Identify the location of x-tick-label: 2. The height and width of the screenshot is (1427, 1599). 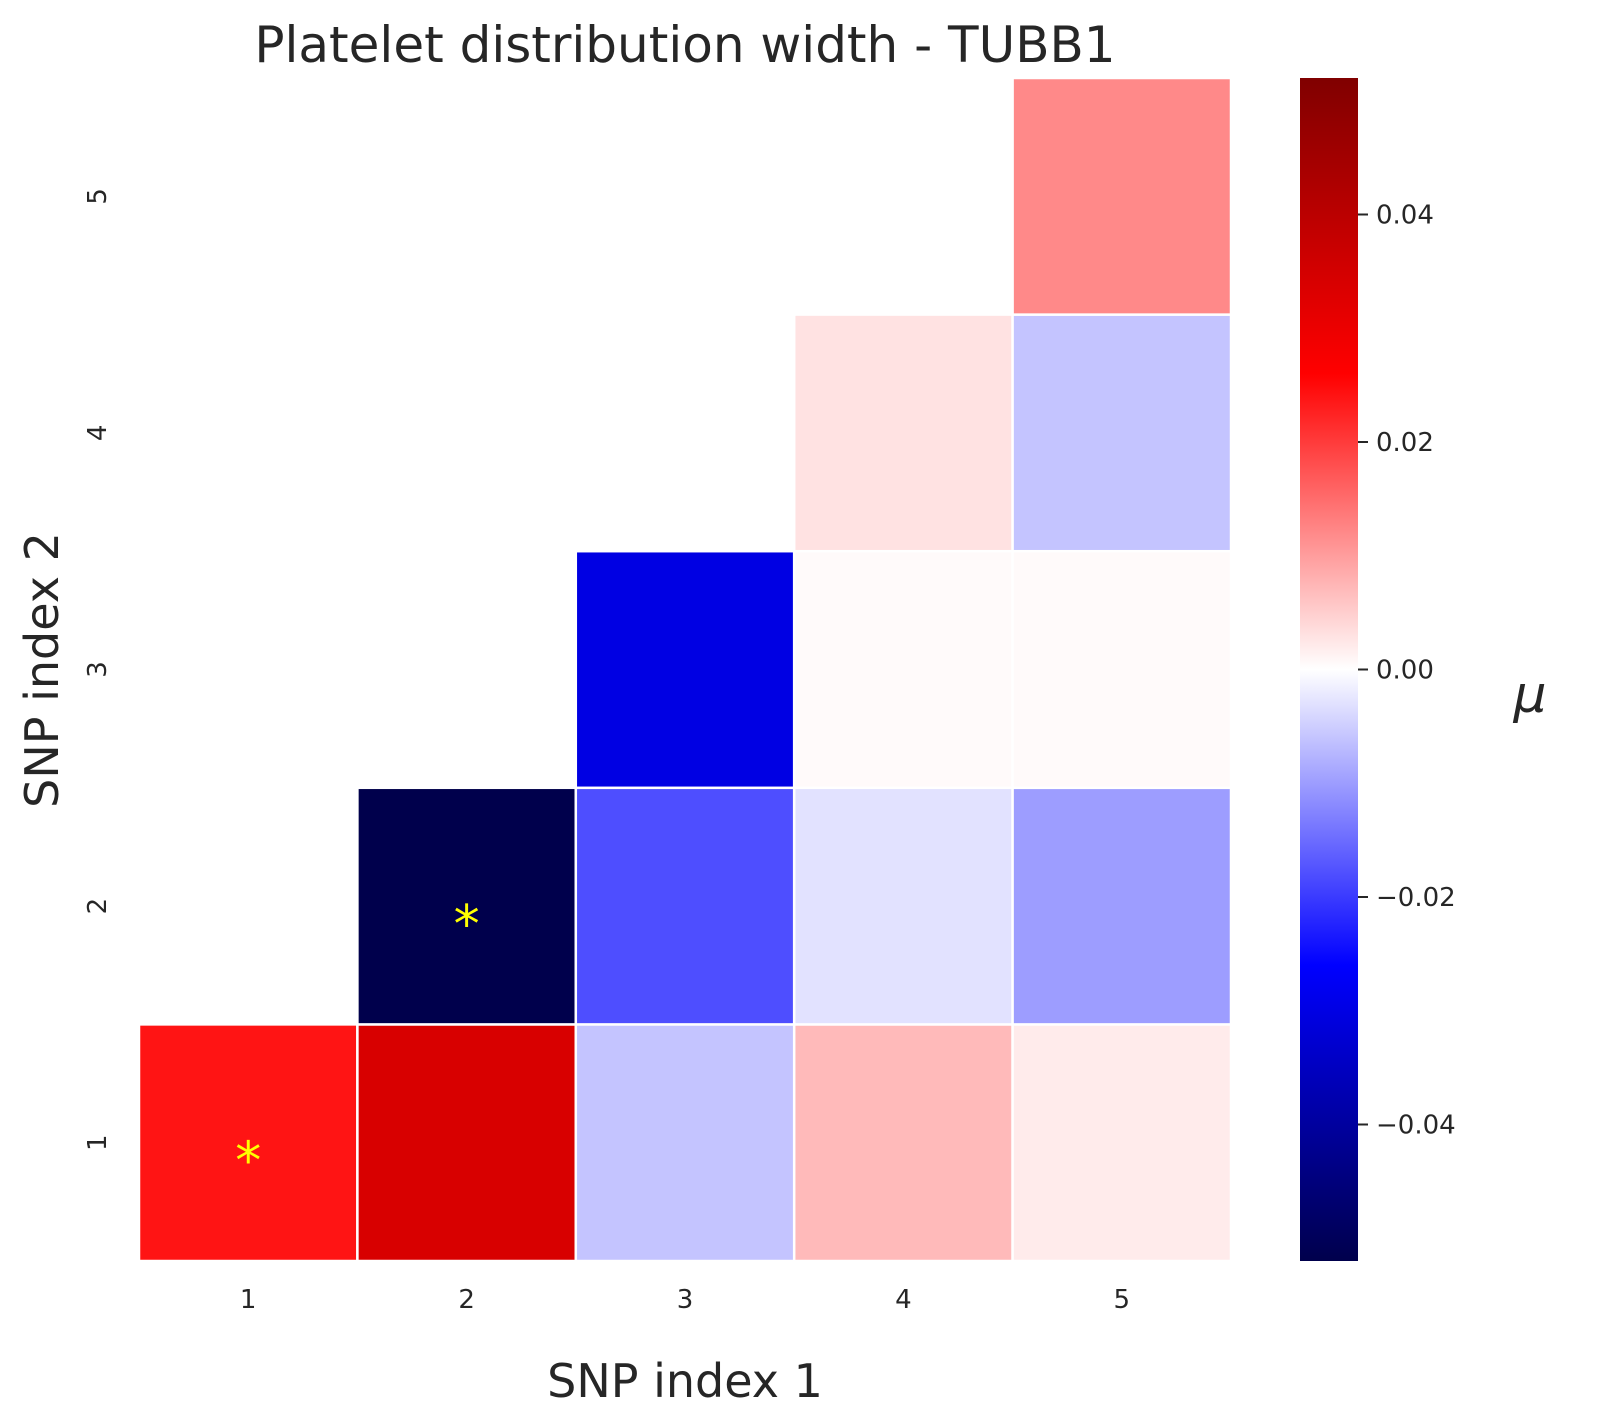
(466, 1300).